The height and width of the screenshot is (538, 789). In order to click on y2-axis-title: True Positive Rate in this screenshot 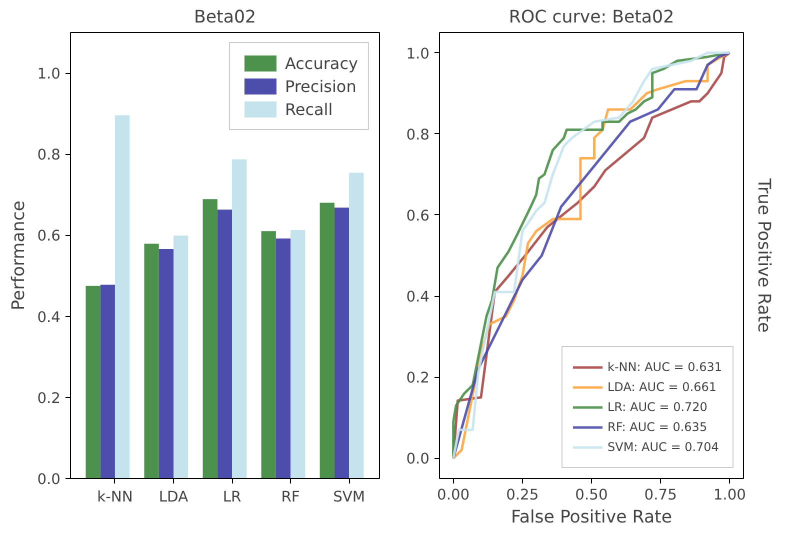, I will do `click(764, 255)`.